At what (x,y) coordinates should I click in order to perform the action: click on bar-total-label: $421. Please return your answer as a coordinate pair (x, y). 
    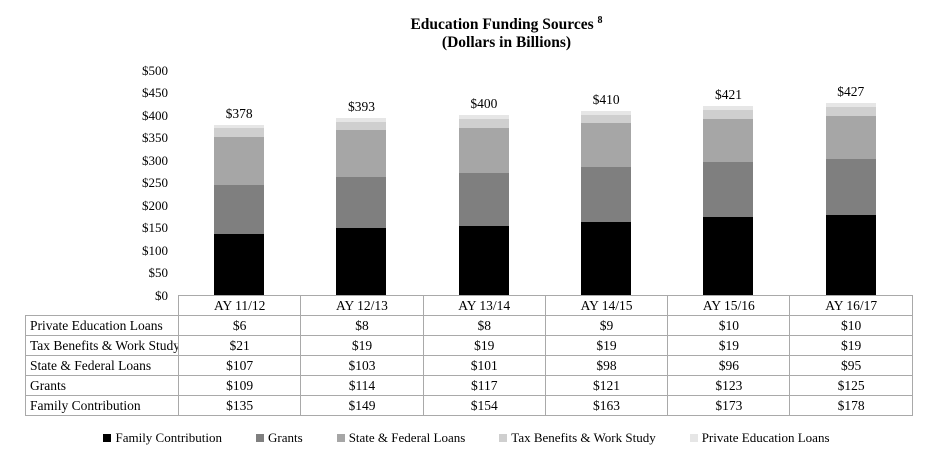
    Looking at the image, I should click on (728, 94).